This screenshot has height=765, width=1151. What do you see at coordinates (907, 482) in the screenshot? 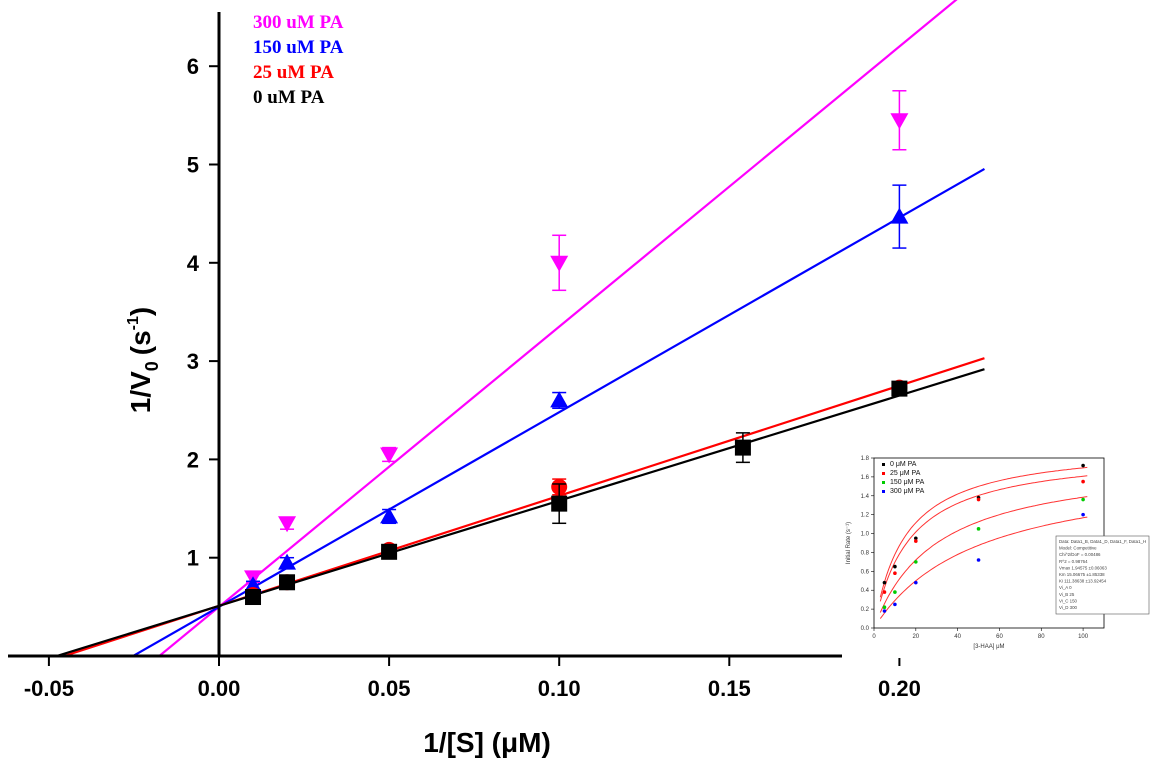
I see `inset-legend-entry: 150 μM PA` at bounding box center [907, 482].